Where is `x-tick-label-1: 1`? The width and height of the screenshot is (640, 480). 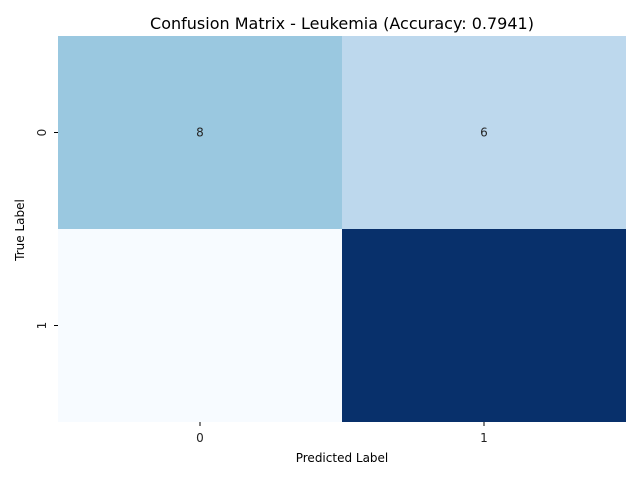
x-tick-label-1: 1 is located at coordinates (484, 438).